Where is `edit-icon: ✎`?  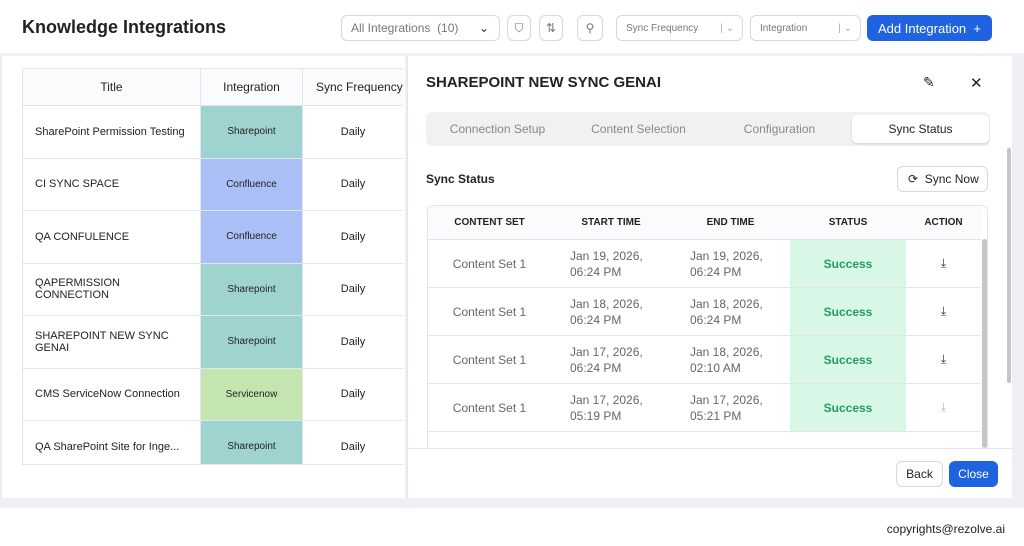
edit-icon: ✎ is located at coordinates (929, 82).